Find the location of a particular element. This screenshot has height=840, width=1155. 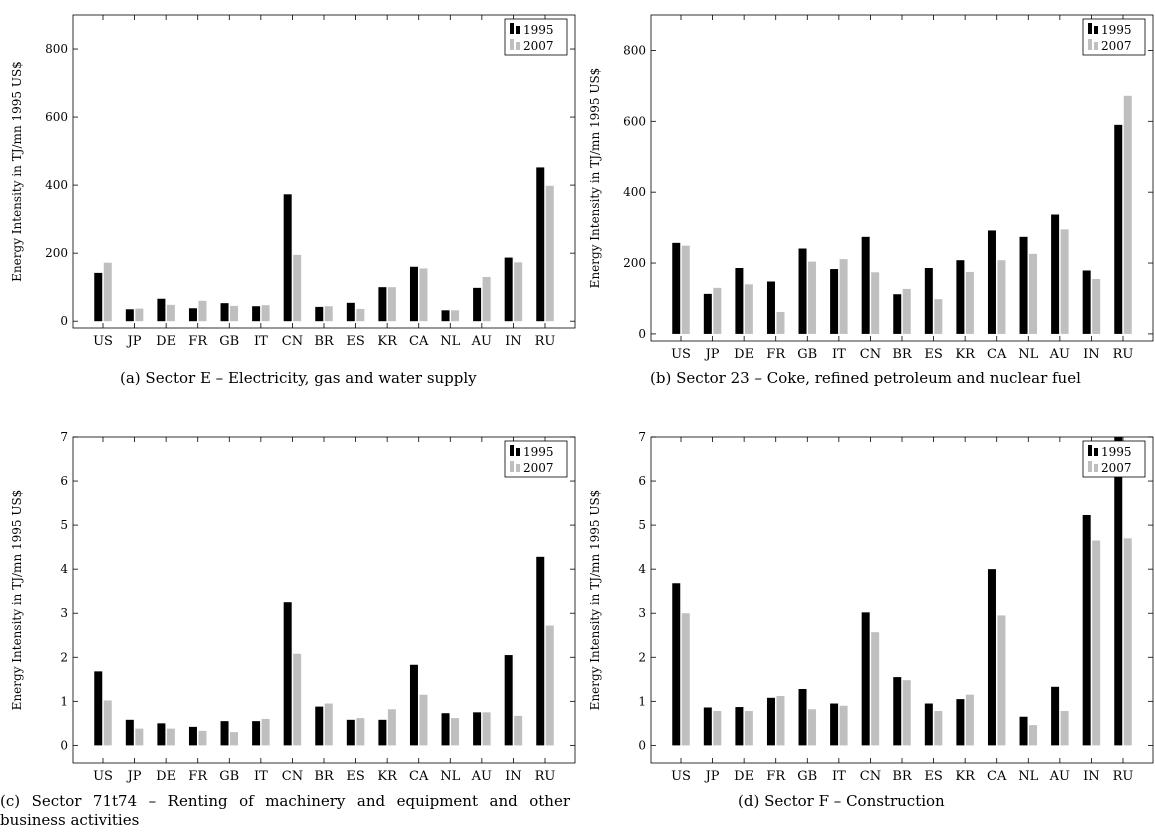

bar-2007-GB is located at coordinates (812, 727).